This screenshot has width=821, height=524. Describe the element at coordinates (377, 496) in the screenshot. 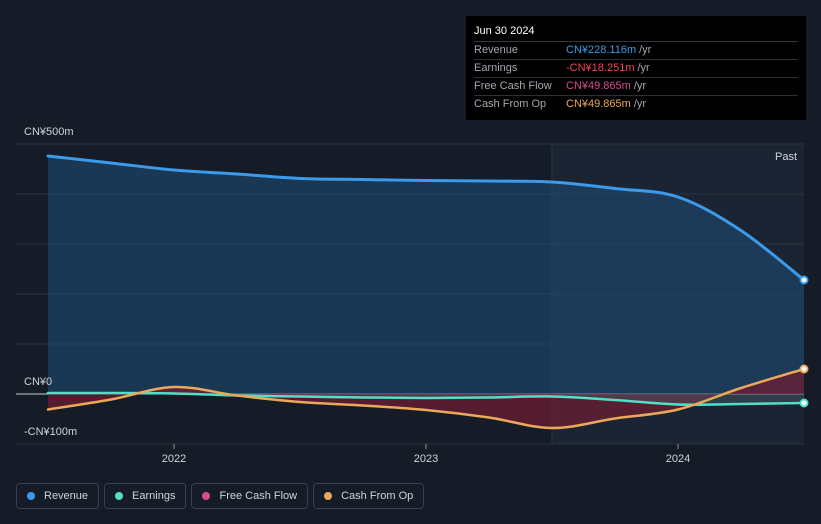

I see `legend-label: Cash From Op` at that location.